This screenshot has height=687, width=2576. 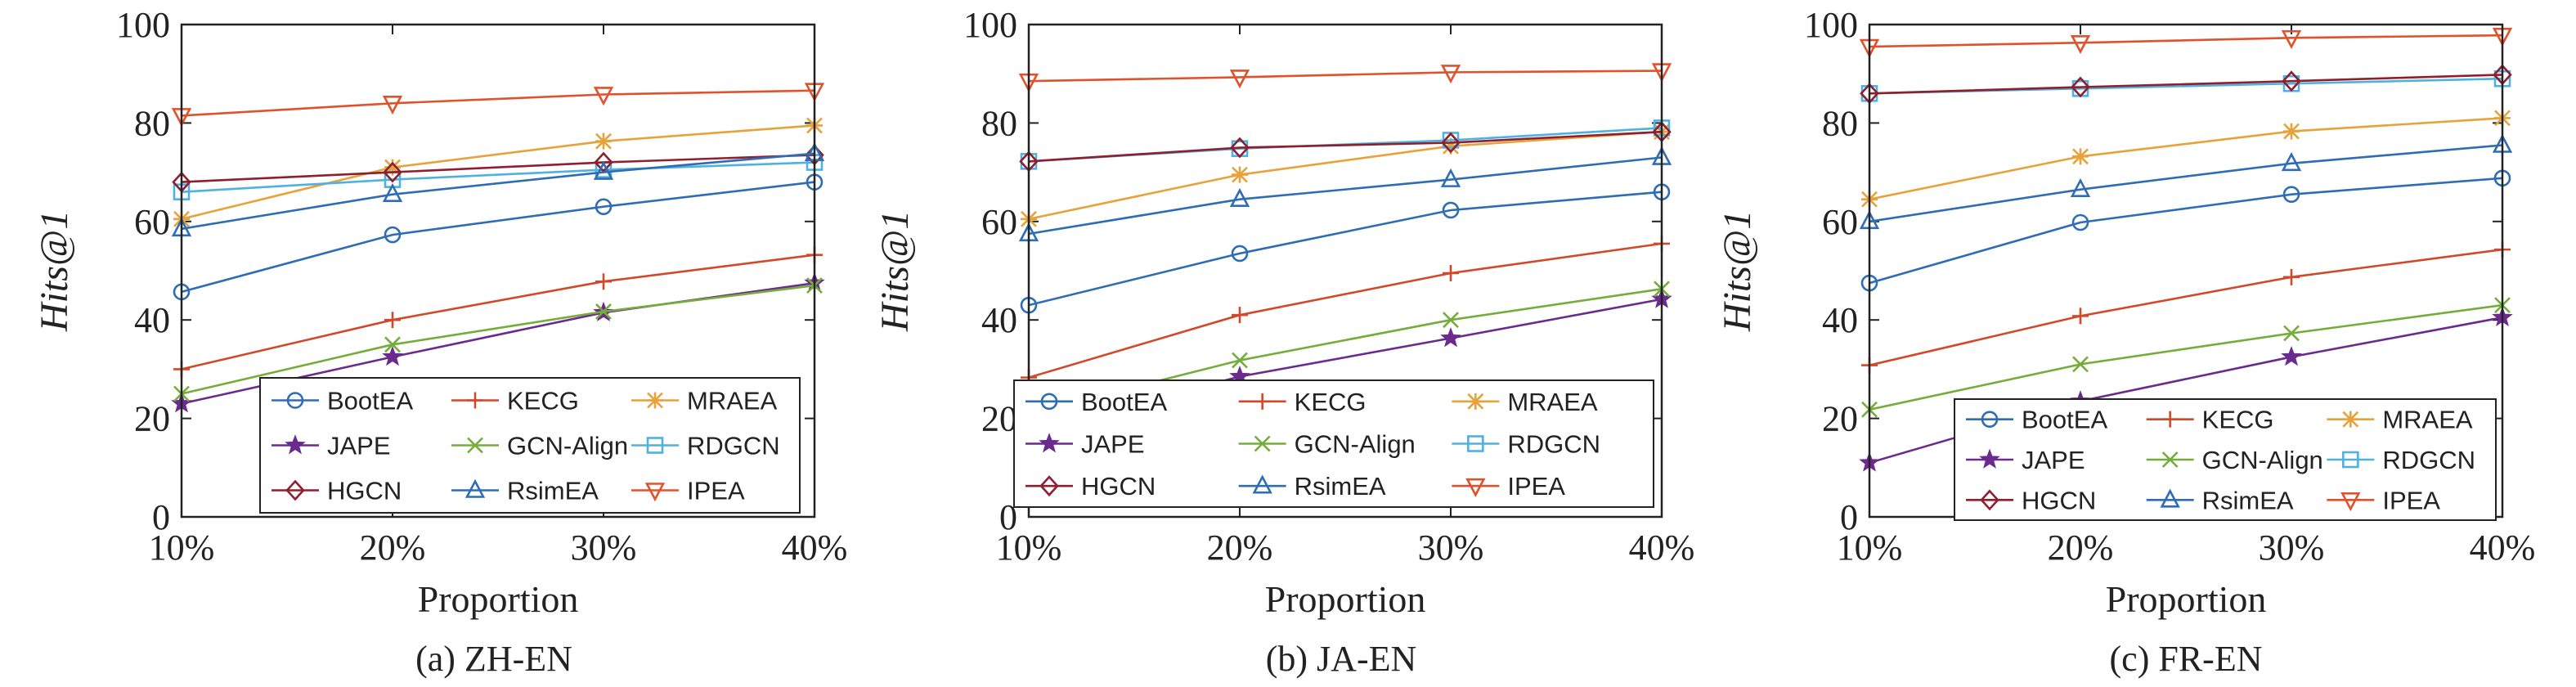 I want to click on legend-item: RsimEA, so click(x=1312, y=486).